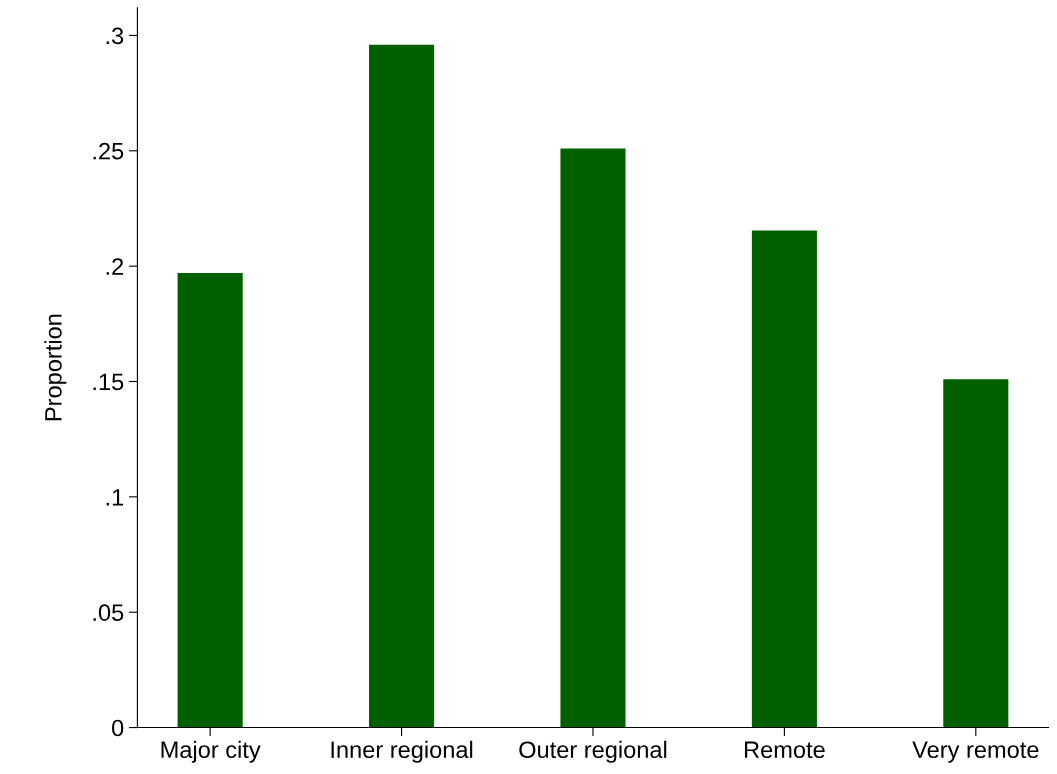  What do you see at coordinates (115, 36) in the screenshot?
I see `y-tick-label: .3` at bounding box center [115, 36].